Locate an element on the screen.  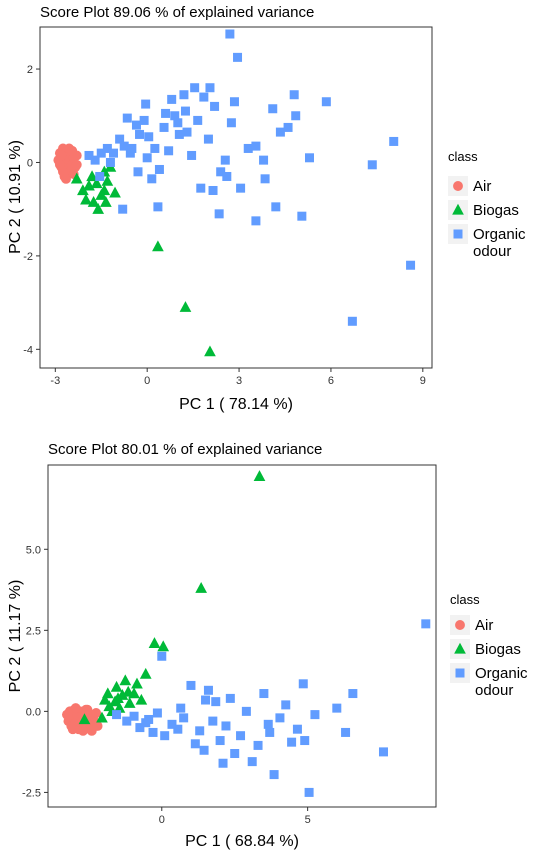
legend: class Air Biogas Organic odour is located at coordinates (487, 204).